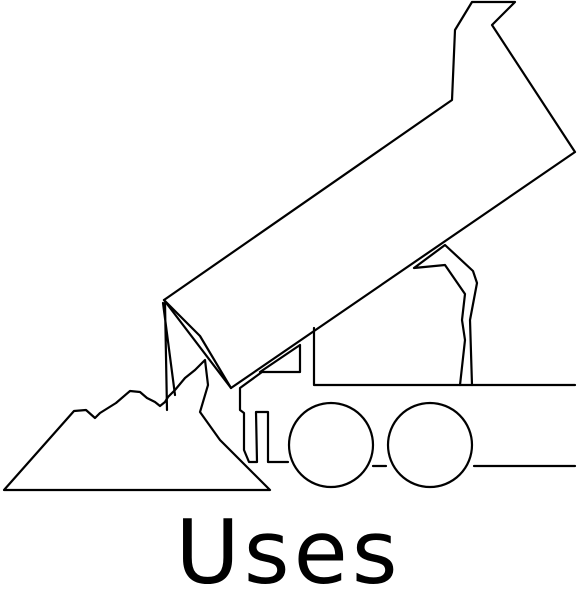  What do you see at coordinates (288, 552) in the screenshot?
I see `caption-label: Uses` at bounding box center [288, 552].